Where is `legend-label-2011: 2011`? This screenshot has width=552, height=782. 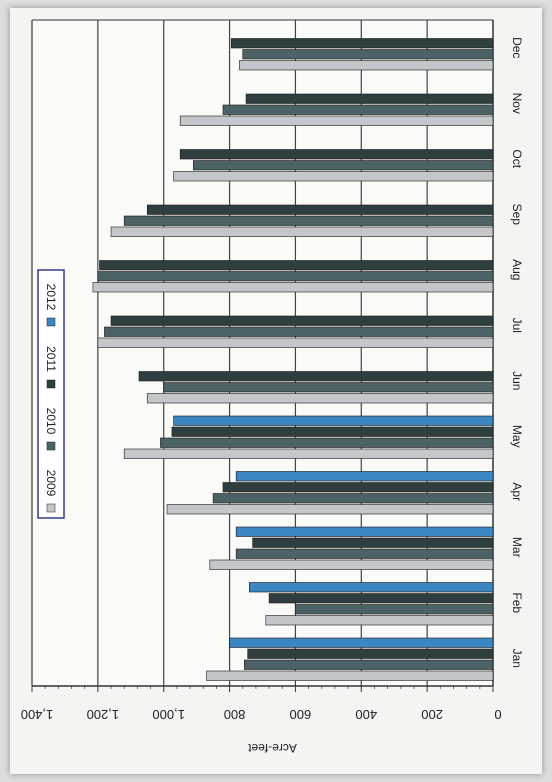 legend-label-2011: 2011 is located at coordinates (51, 359).